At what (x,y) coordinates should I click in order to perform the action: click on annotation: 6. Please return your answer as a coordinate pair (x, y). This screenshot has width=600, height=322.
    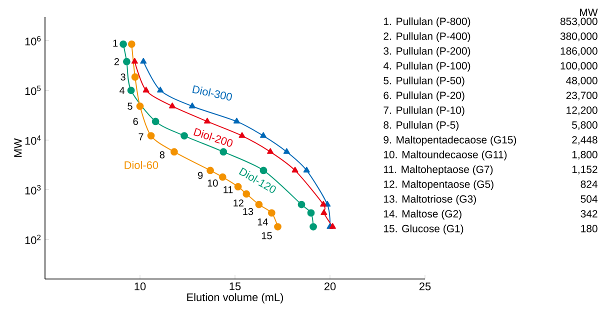
    Looking at the image, I should click on (135, 121).